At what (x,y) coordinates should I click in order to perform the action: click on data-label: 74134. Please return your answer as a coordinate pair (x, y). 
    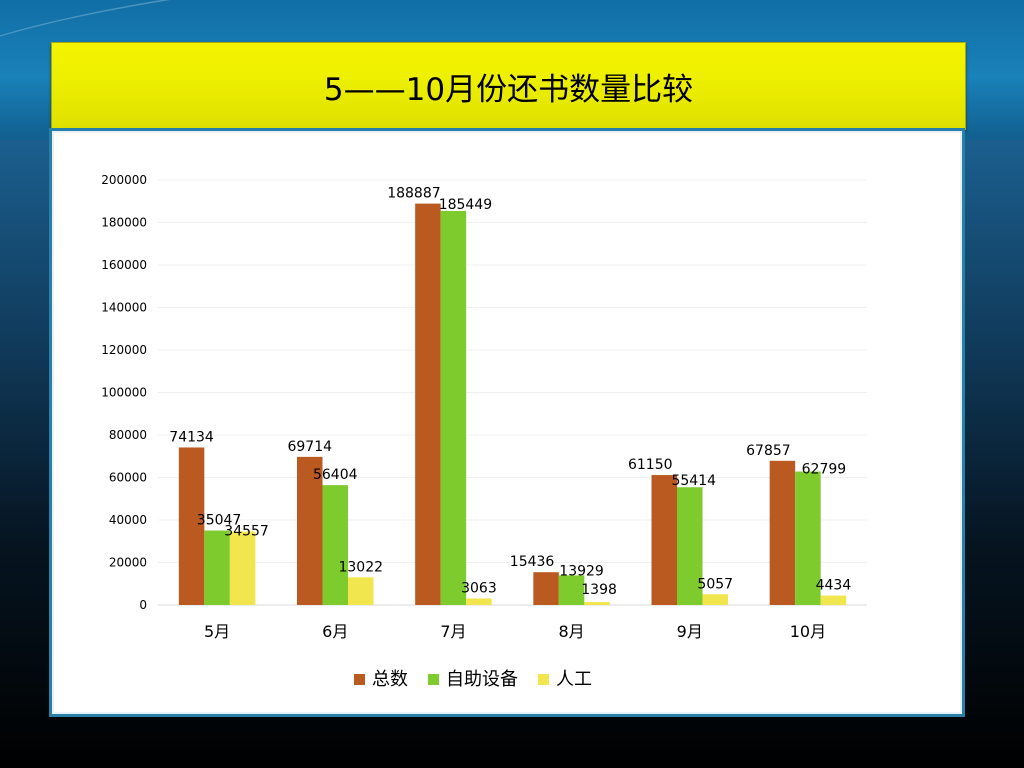
    Looking at the image, I should click on (191, 437).